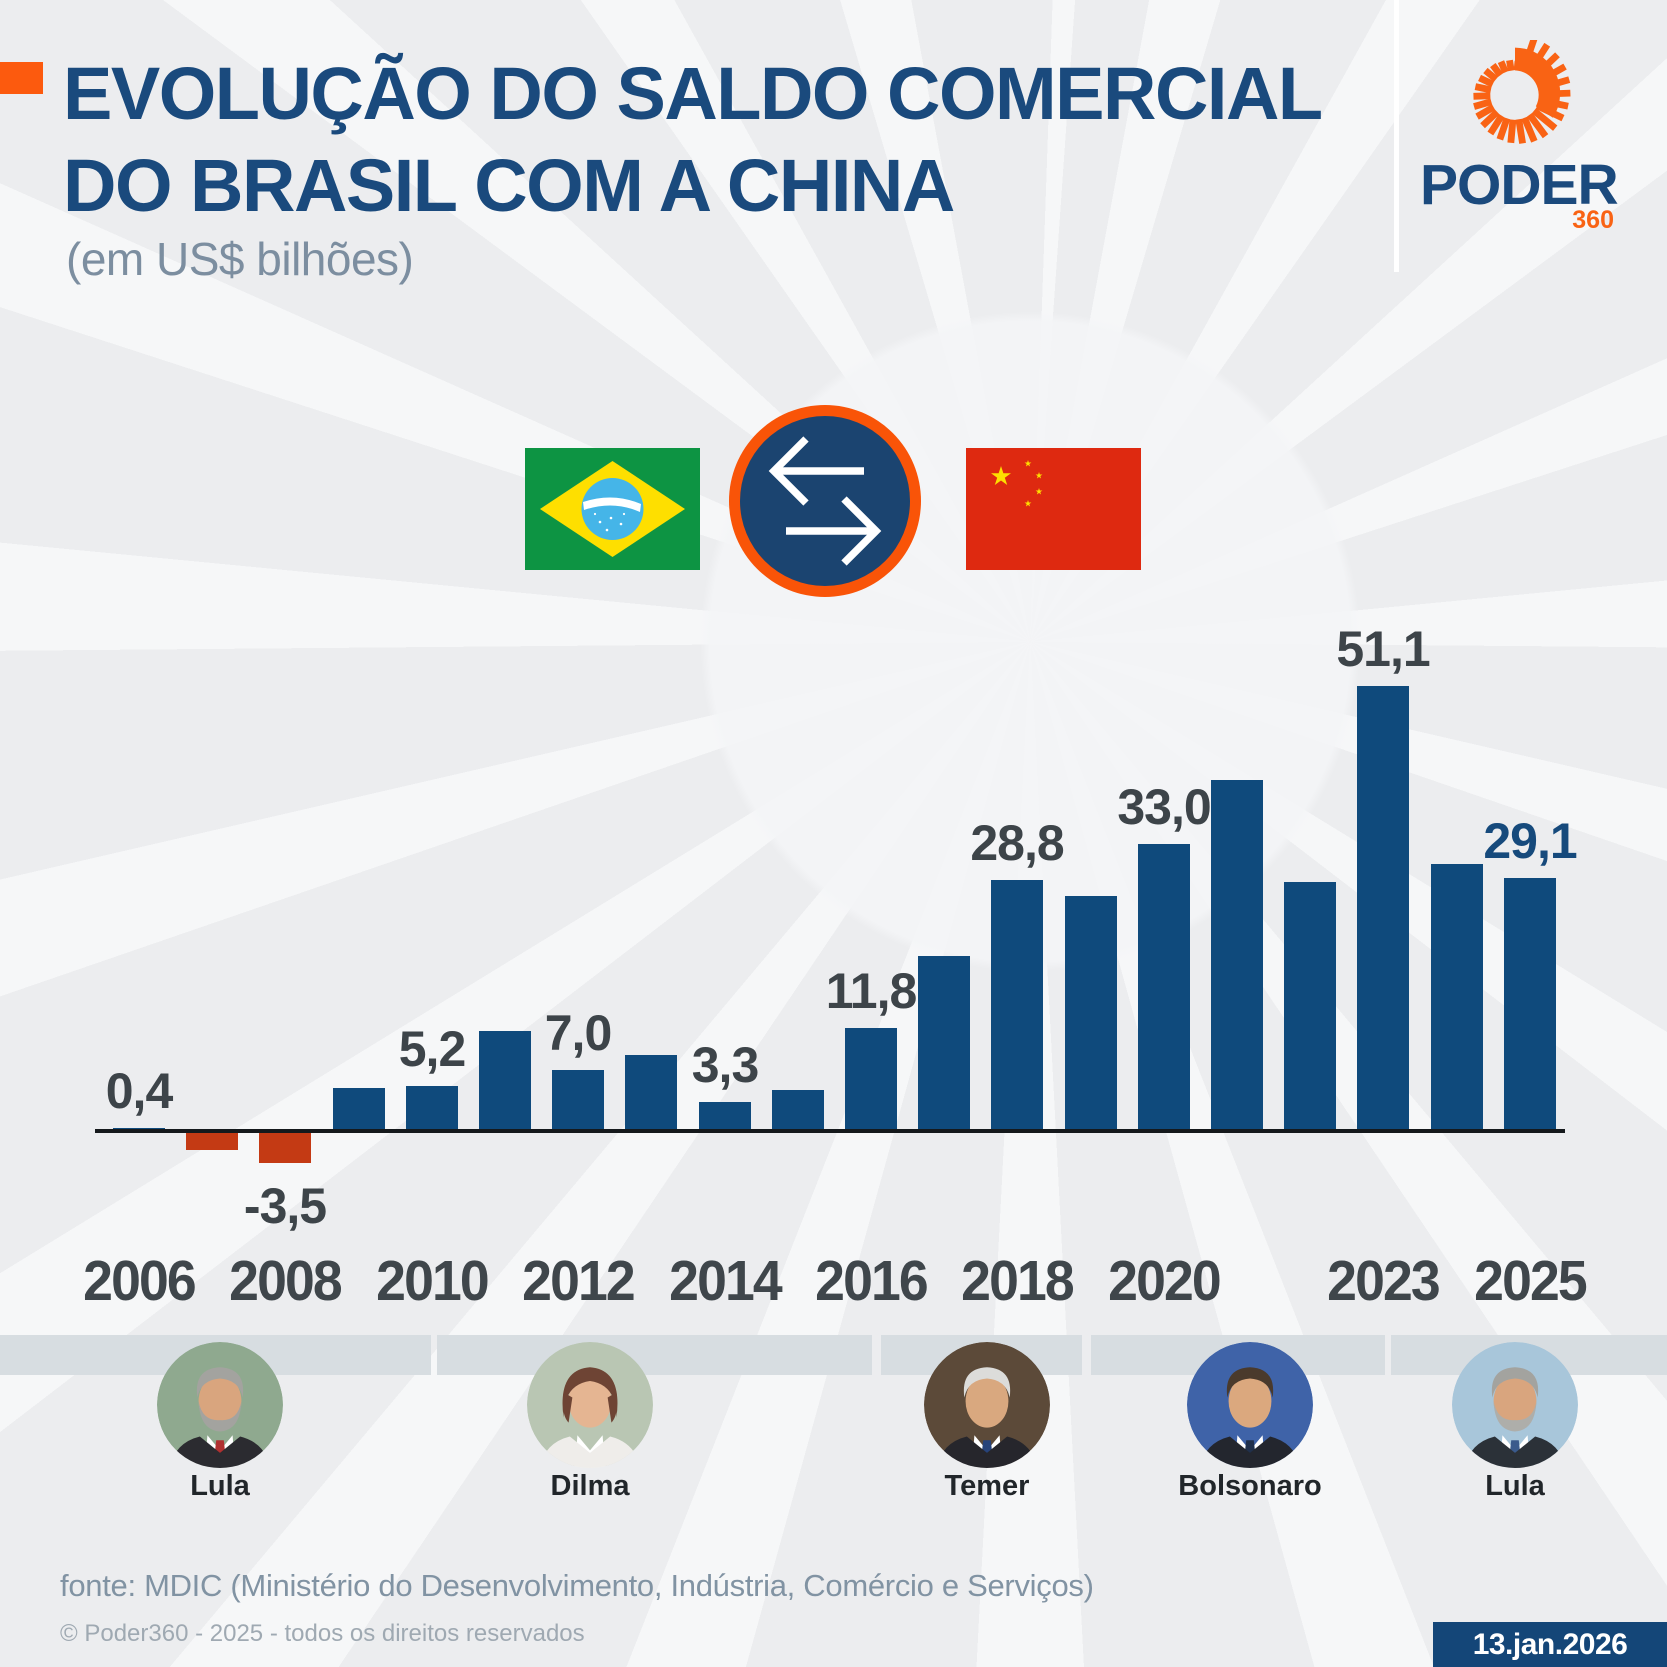 Image resolution: width=1667 pixels, height=1667 pixels. I want to click on bar-value-label-2008: -3,5, so click(285, 1206).